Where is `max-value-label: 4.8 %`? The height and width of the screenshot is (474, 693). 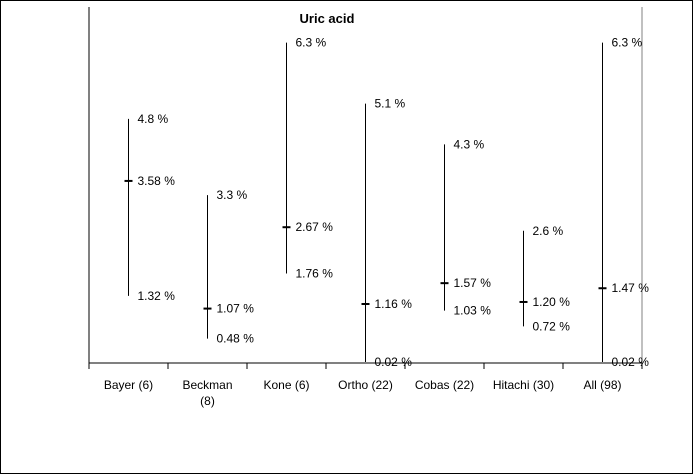
max-value-label: 4.8 % is located at coordinates (153, 119).